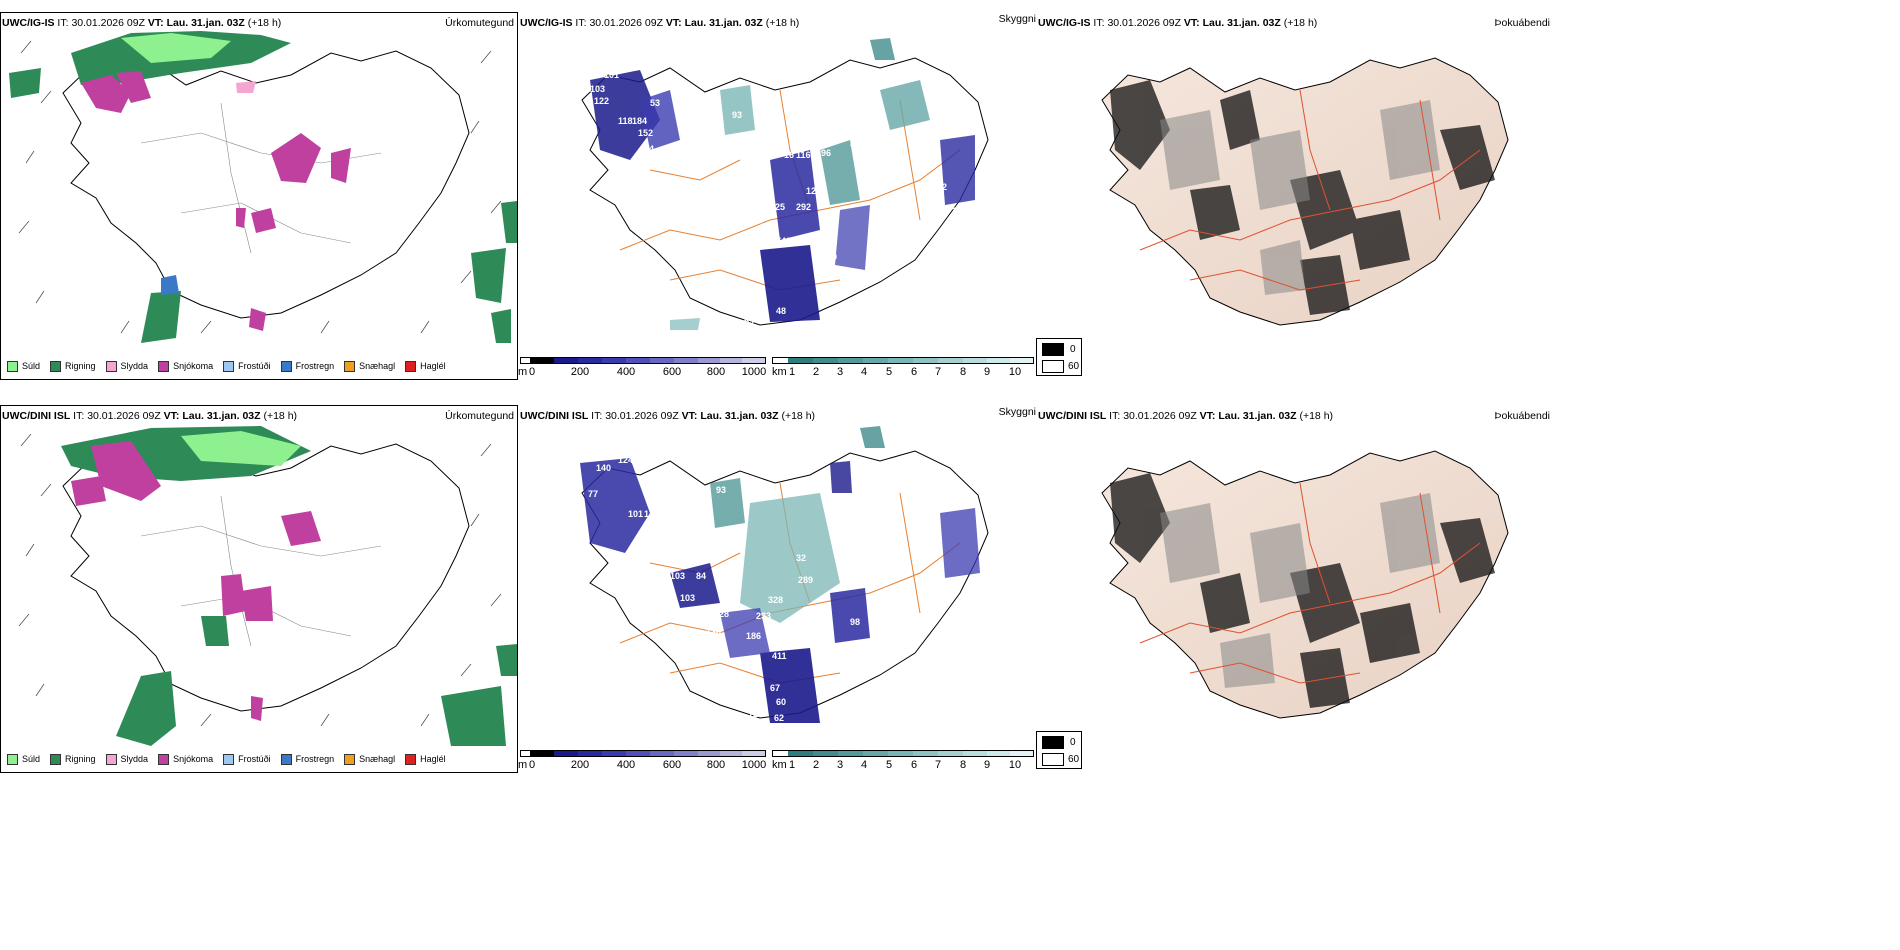 The image size is (1900, 950). What do you see at coordinates (889, 372) in the screenshot?
I see `colorbar-tick: 5` at bounding box center [889, 372].